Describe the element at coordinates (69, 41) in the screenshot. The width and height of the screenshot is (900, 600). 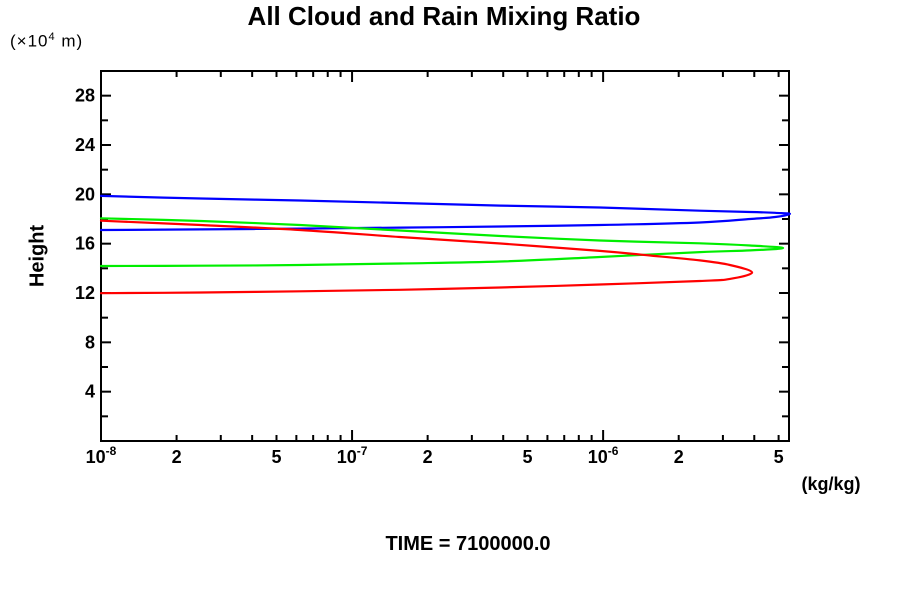
I see `y-unit-suffix: m)` at that location.